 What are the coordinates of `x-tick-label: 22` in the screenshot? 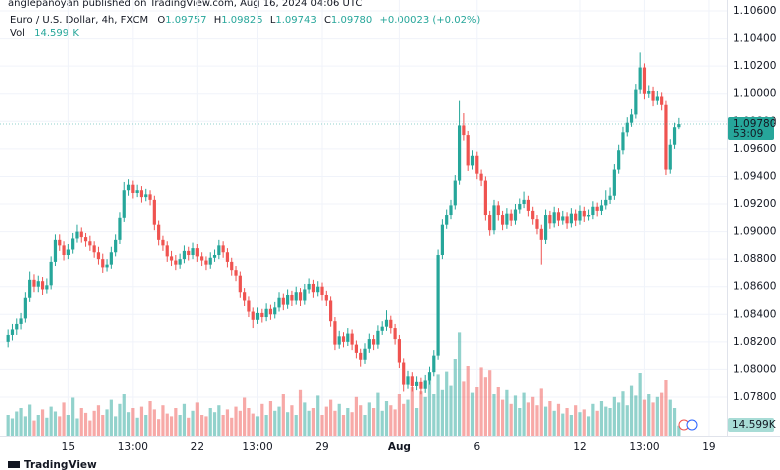 It's located at (197, 447).